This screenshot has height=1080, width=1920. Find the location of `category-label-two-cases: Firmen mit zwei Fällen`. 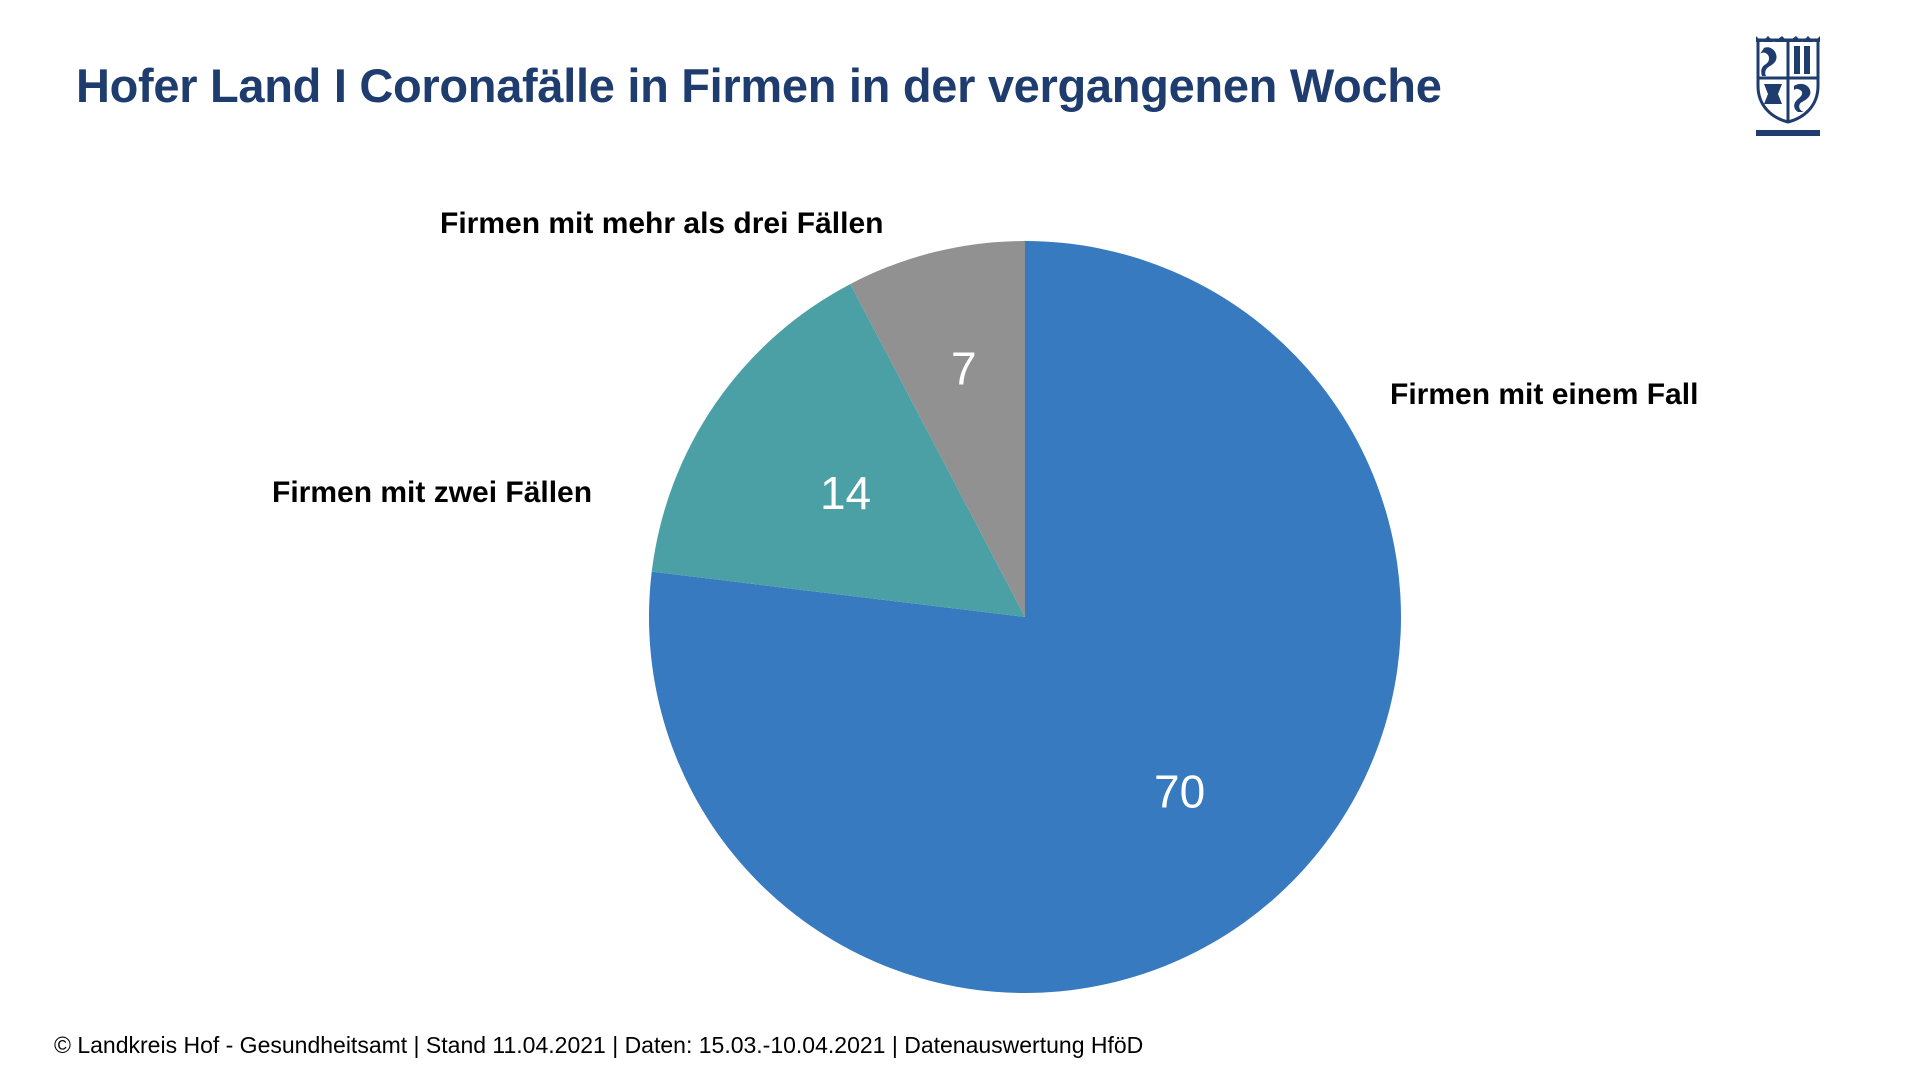

category-label-two-cases: Firmen mit zwei Fällen is located at coordinates (432, 492).